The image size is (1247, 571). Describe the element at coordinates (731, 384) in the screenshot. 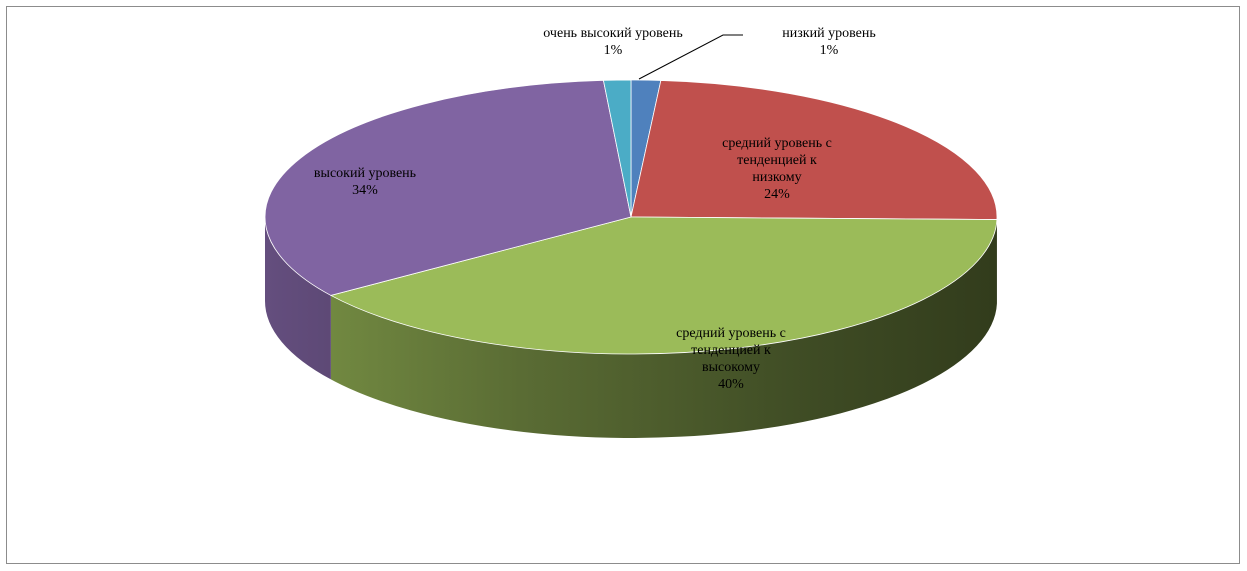

I see `data-label-percent: 40%` at that location.